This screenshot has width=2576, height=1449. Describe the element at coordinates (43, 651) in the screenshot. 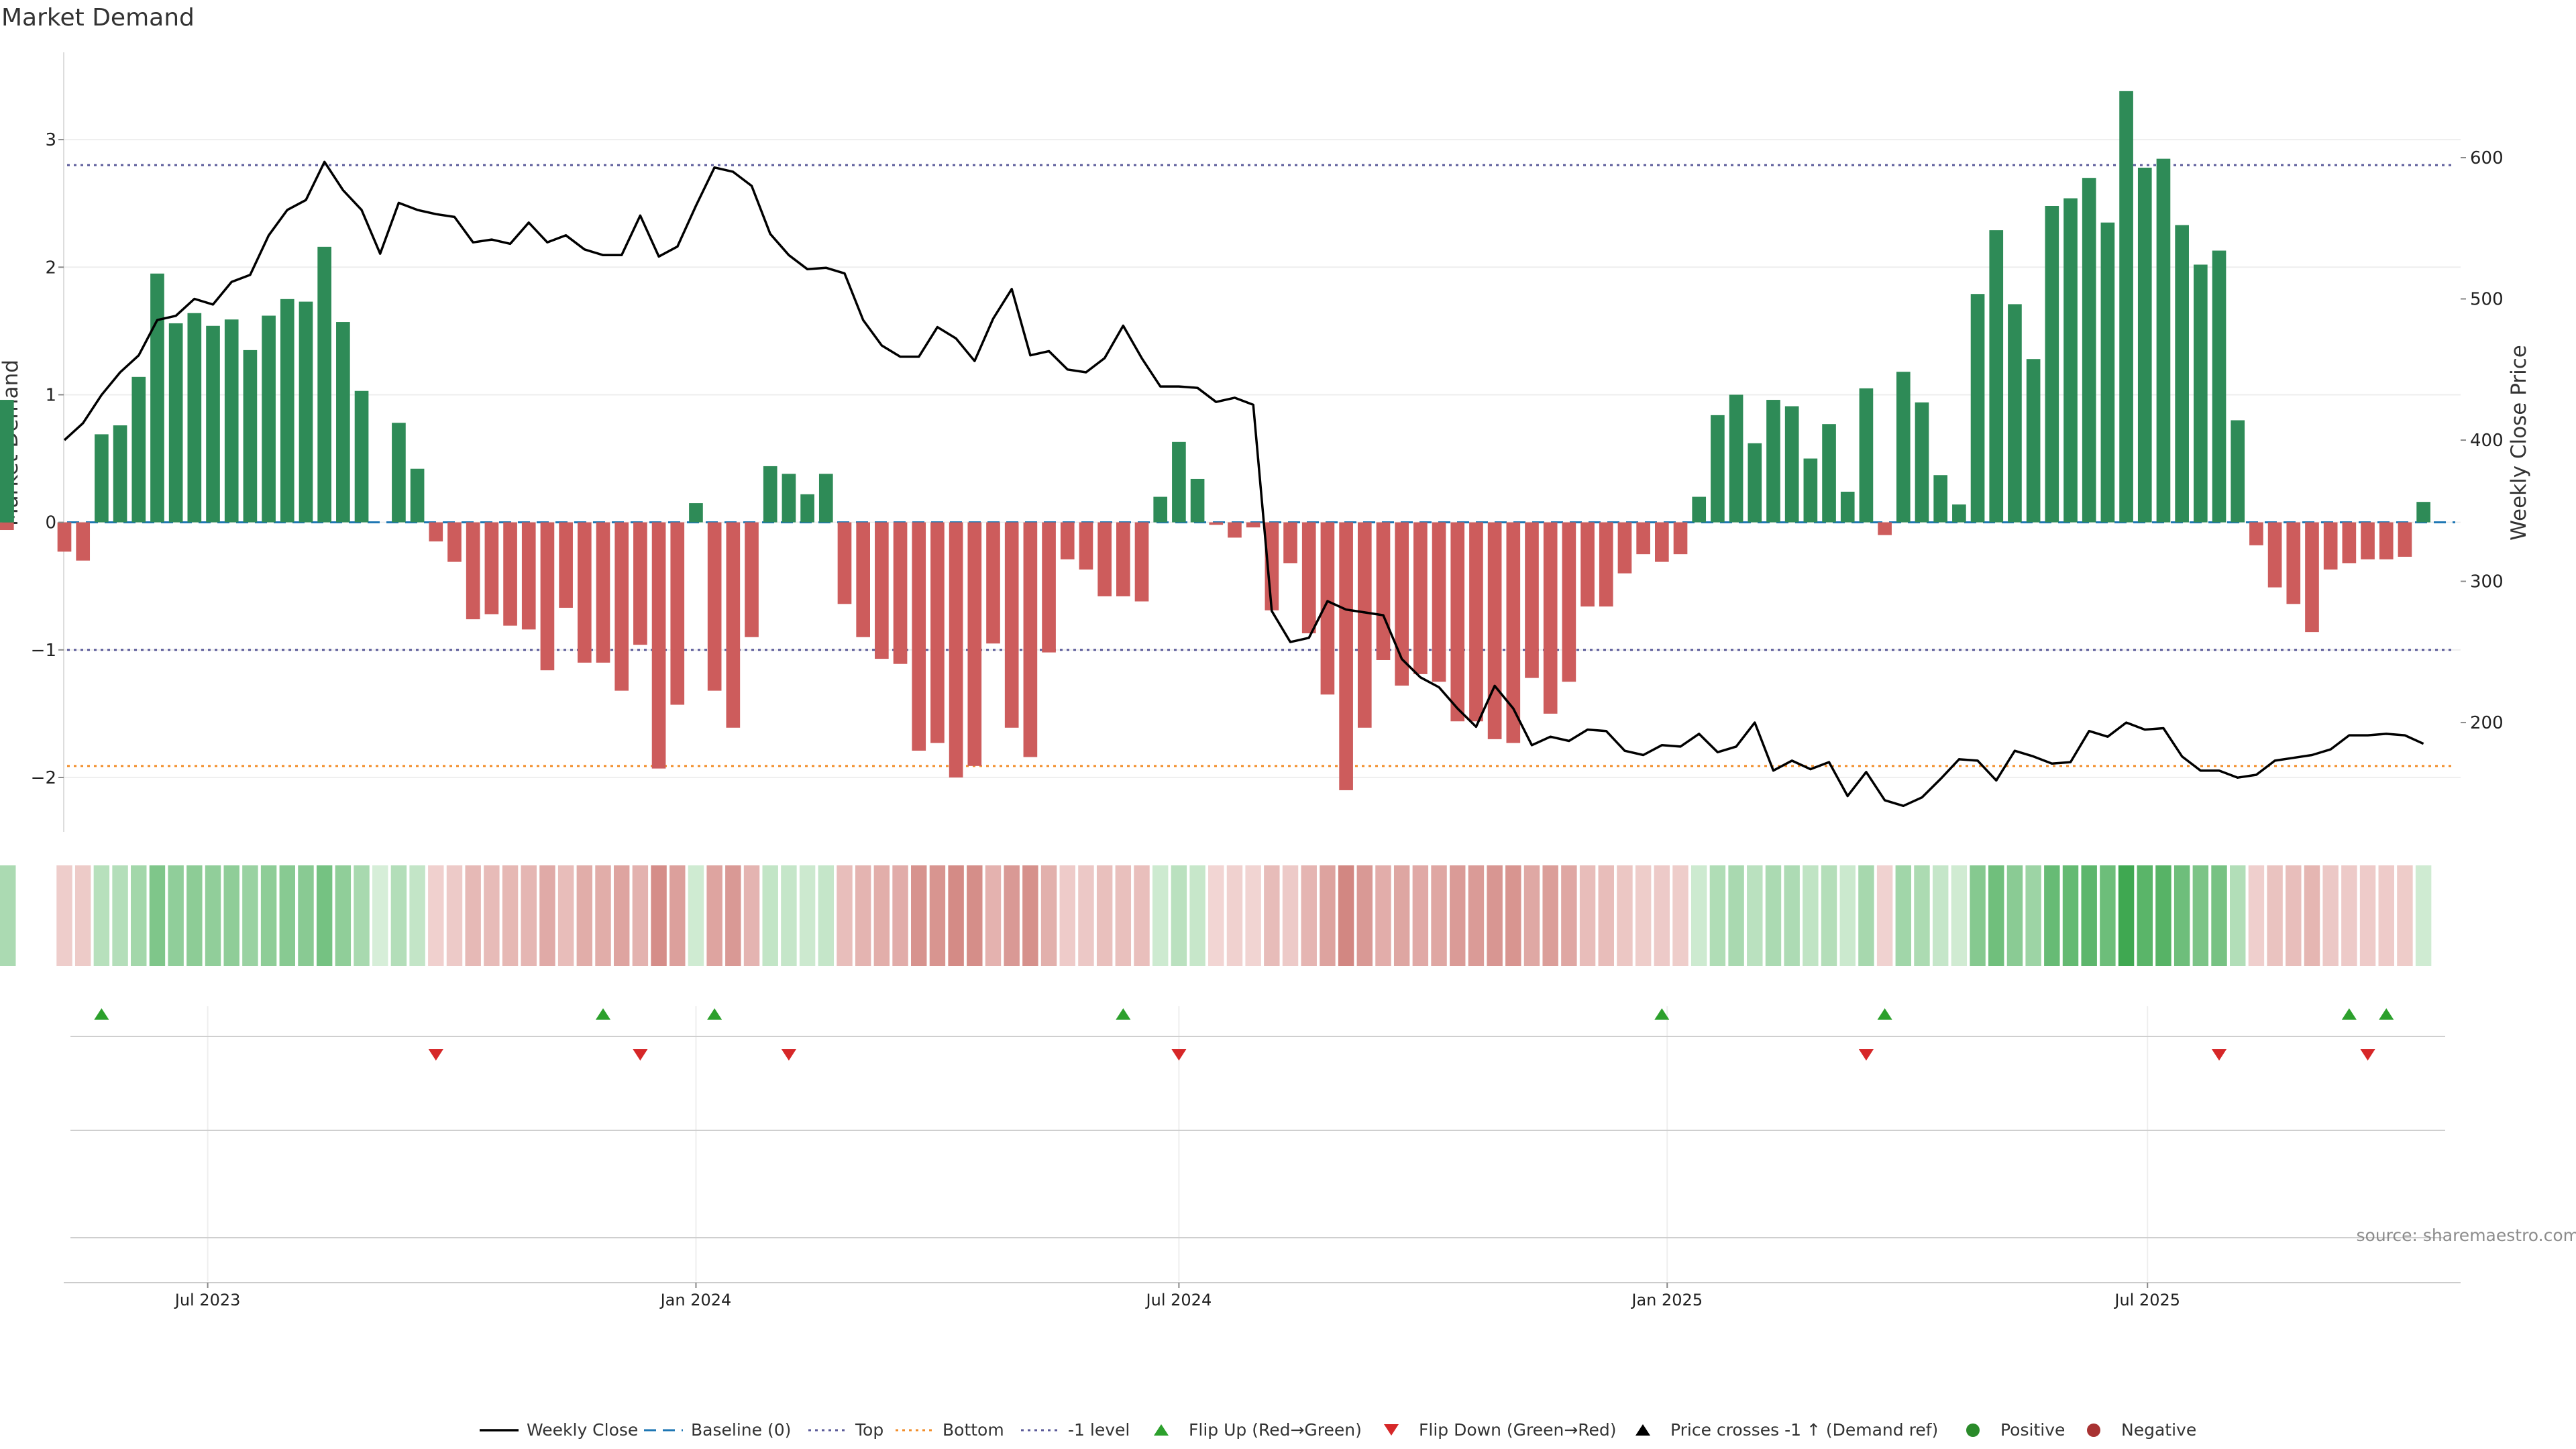

I see `y-tick-label: −1` at that location.